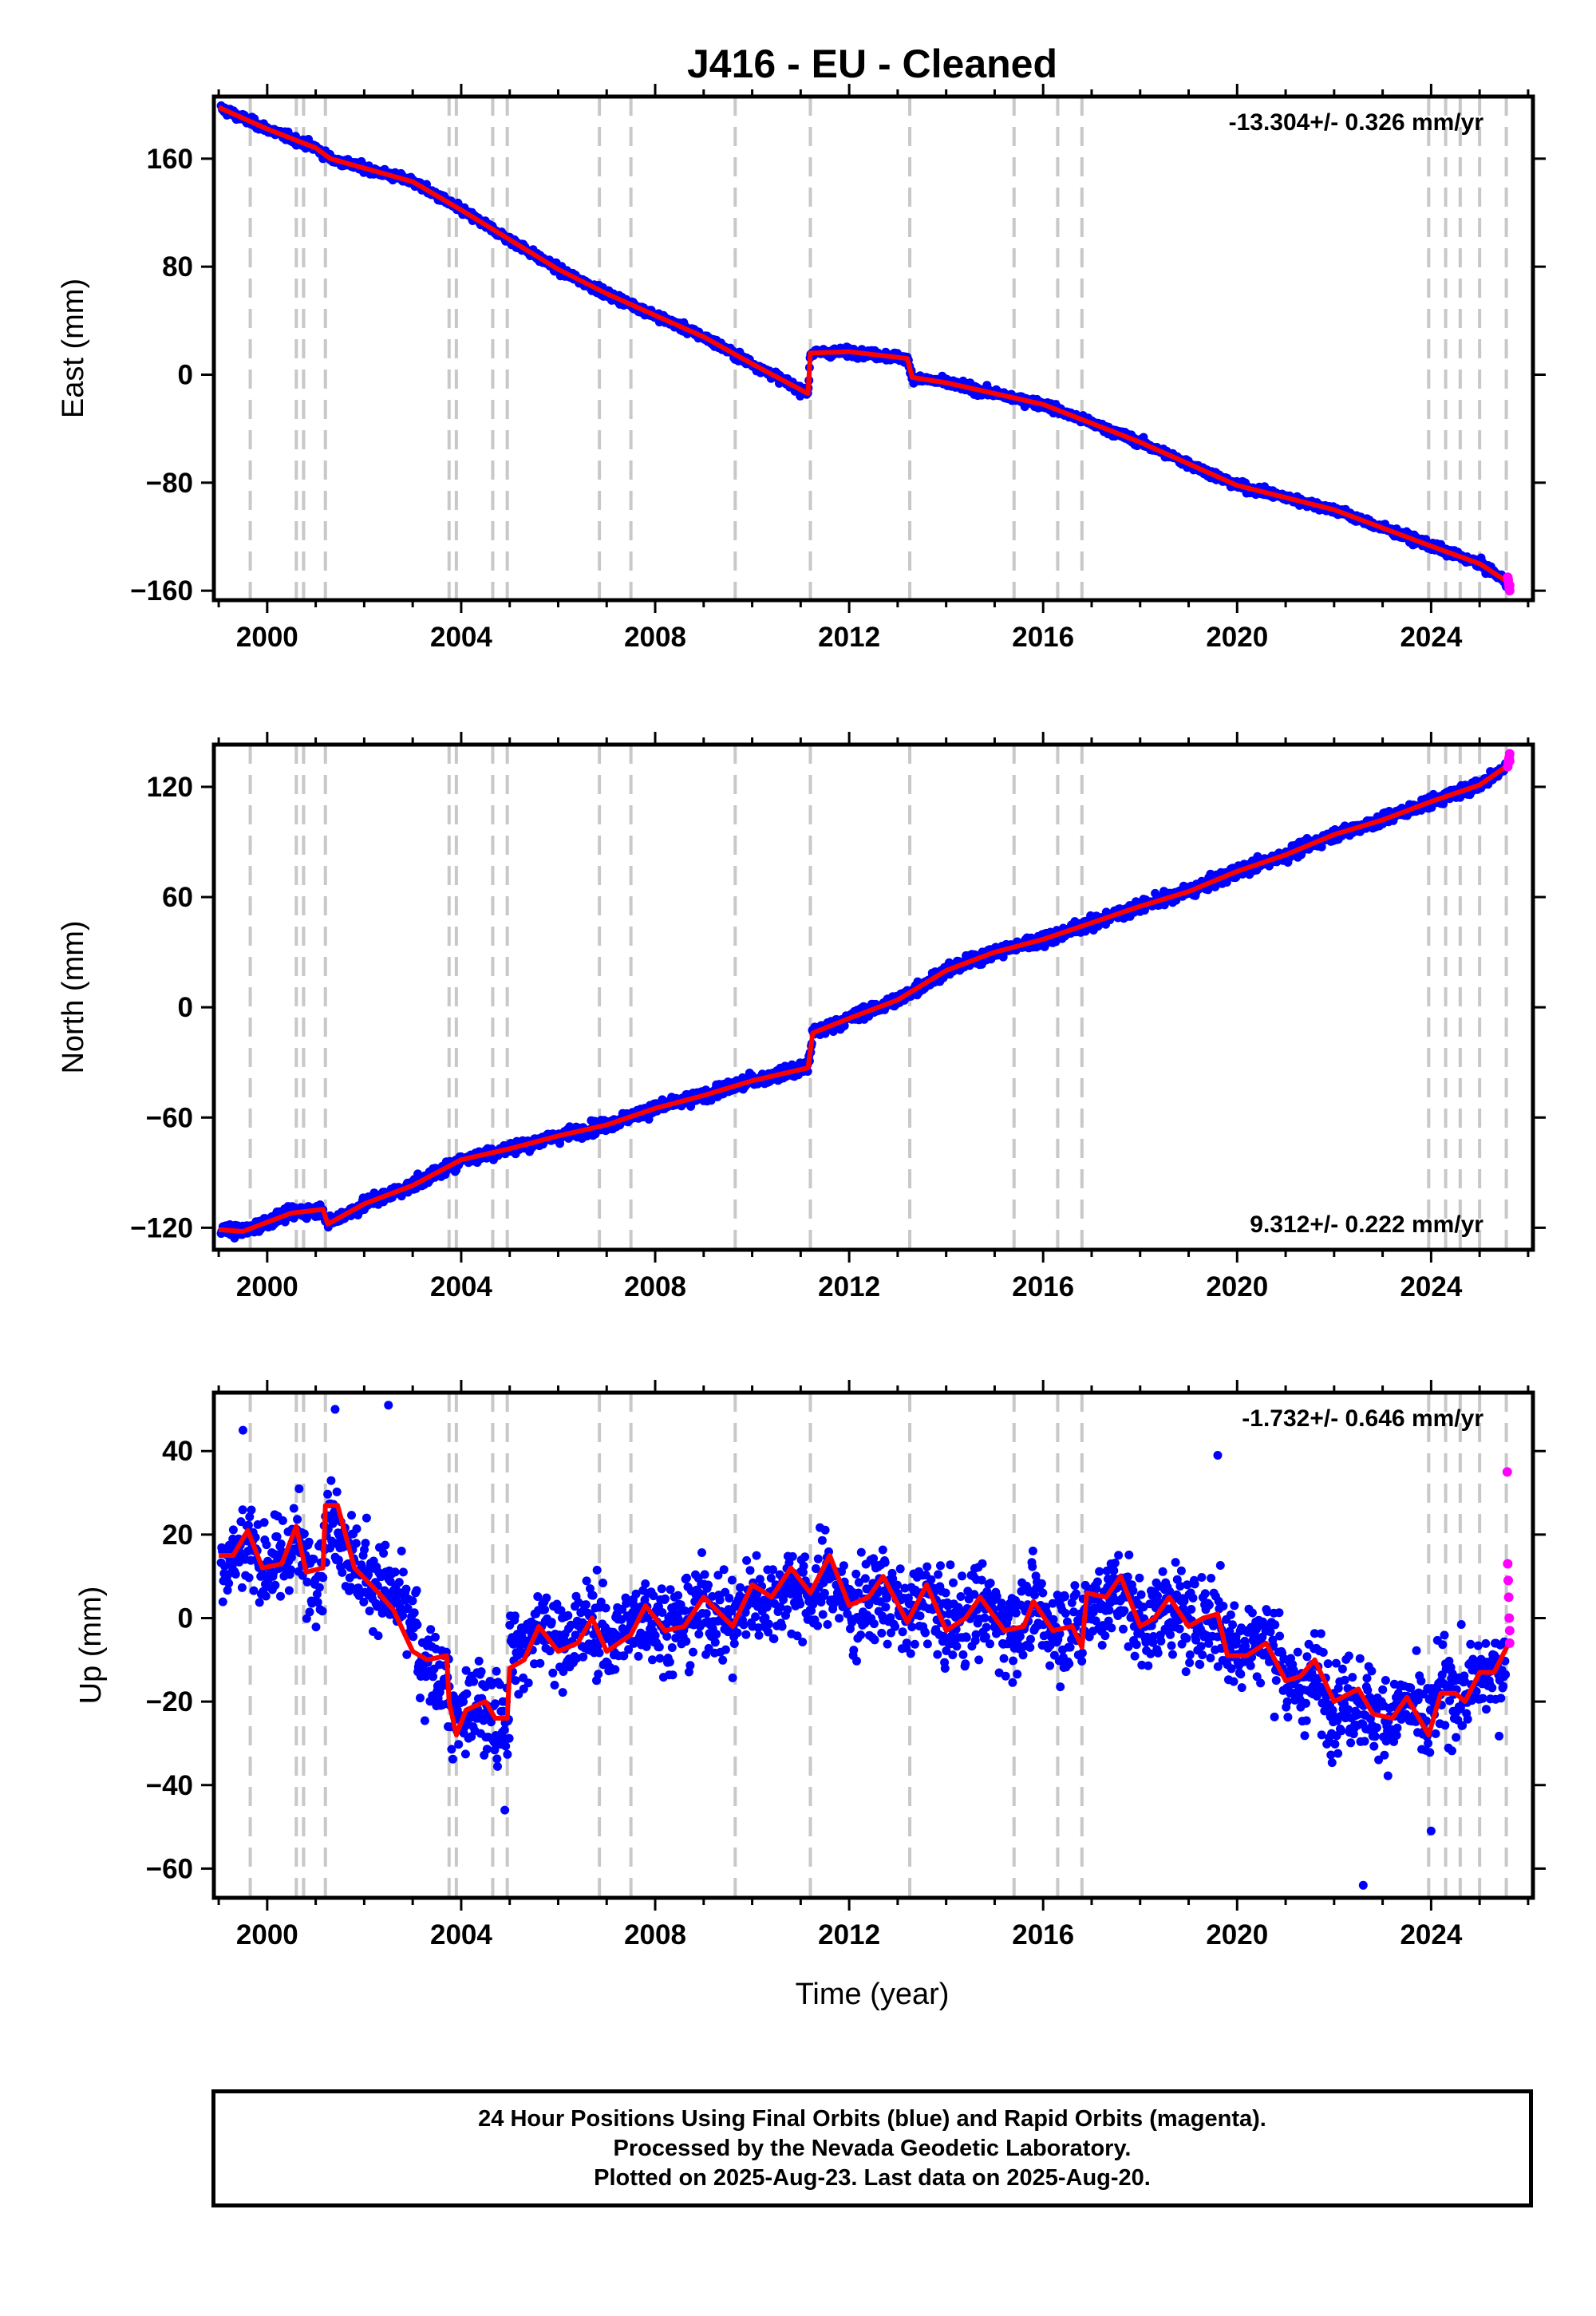 The image size is (1596, 2316). Describe the element at coordinates (177, 267) in the screenshot. I see `y-tick-label: 80` at that location.